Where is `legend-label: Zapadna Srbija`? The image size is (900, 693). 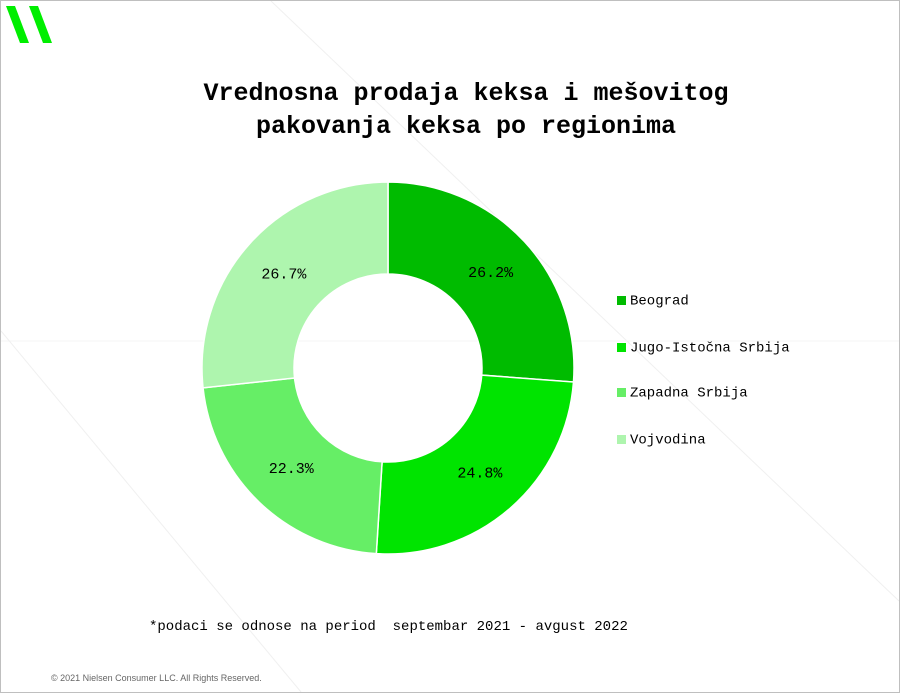 legend-label: Zapadna Srbija is located at coordinates (689, 394).